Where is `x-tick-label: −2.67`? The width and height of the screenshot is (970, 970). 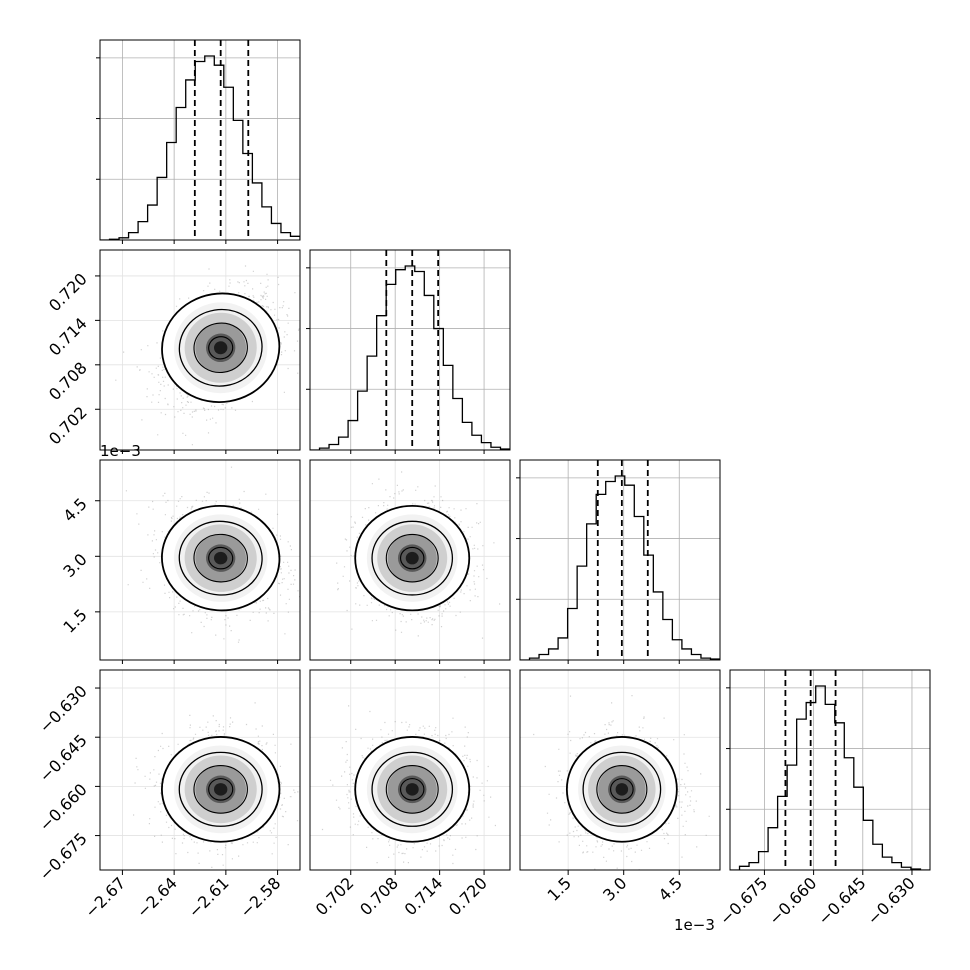 x-tick-label: −2.67 is located at coordinates (105, 897).